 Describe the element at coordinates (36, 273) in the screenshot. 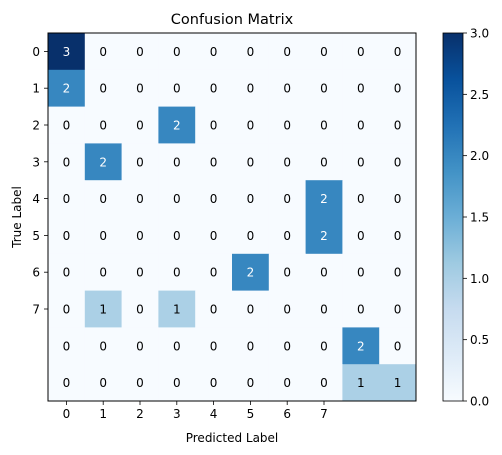

I see `y-tick-label: 6` at that location.